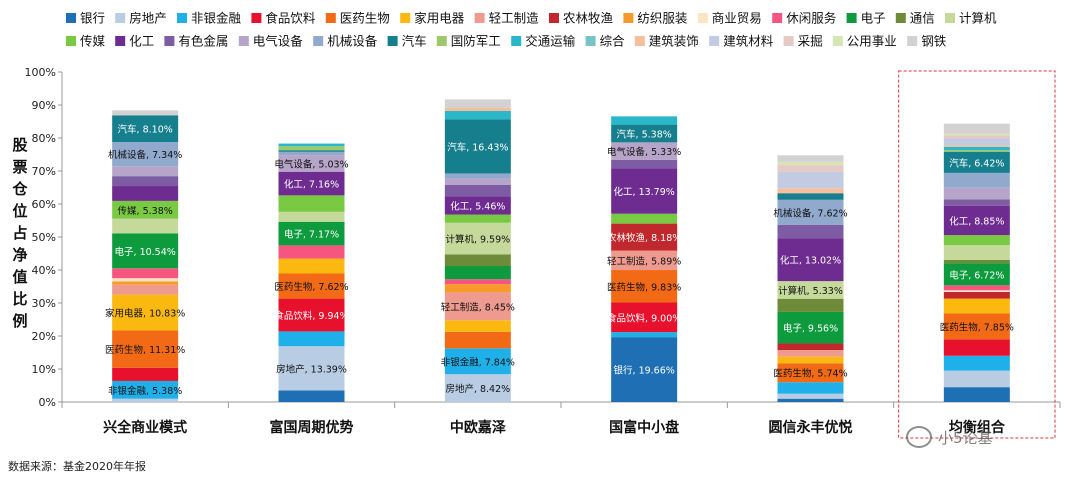 This screenshot has width=1080, height=485. Describe the element at coordinates (550, 41) in the screenshot. I see `legend-label: 交通运输` at that location.